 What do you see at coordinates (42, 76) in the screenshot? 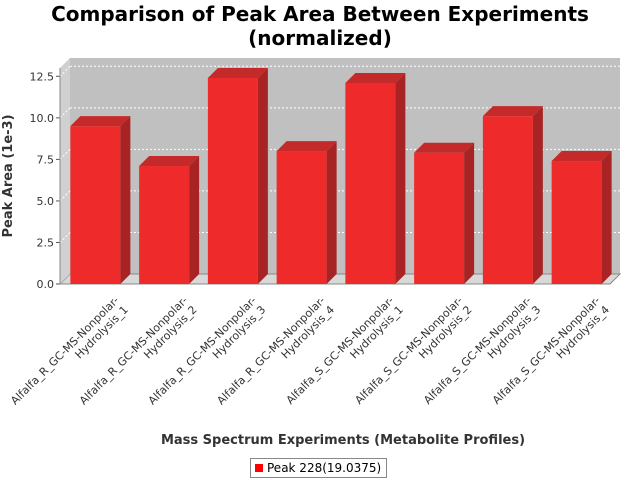
I see `y-tick-label: 12.5` at bounding box center [42, 76].